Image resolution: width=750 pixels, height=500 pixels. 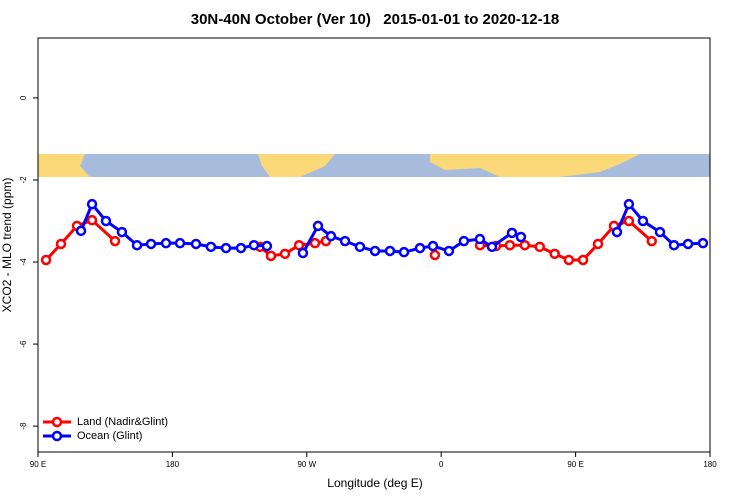 What do you see at coordinates (122, 422) in the screenshot?
I see `legend-label: Land (Nadir&Glint)` at bounding box center [122, 422].